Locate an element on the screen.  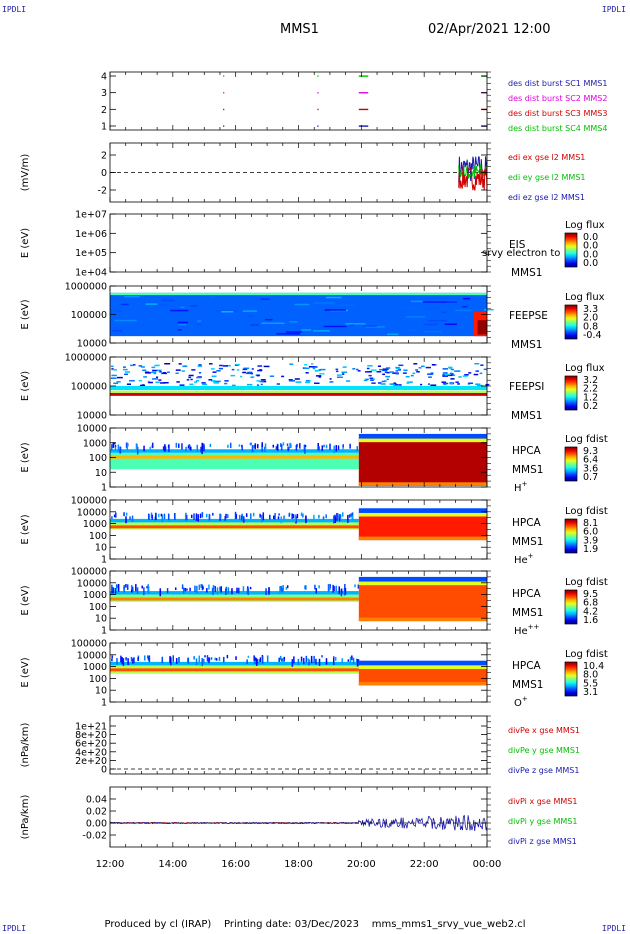
colorbar is located at coordinates (571, 536).